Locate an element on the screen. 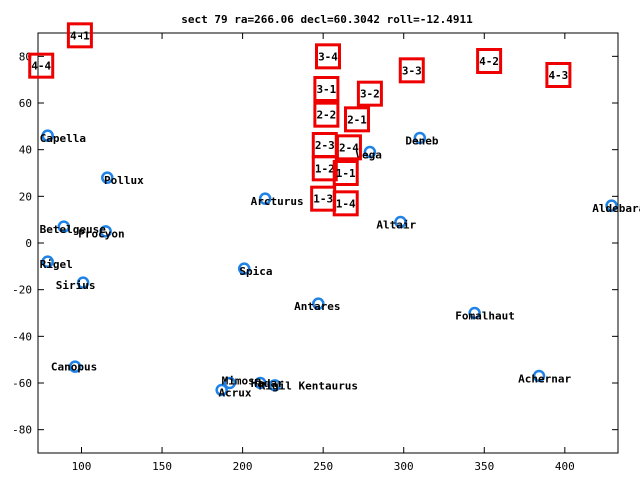  y-tick-label: 40 is located at coordinates (25, 150).